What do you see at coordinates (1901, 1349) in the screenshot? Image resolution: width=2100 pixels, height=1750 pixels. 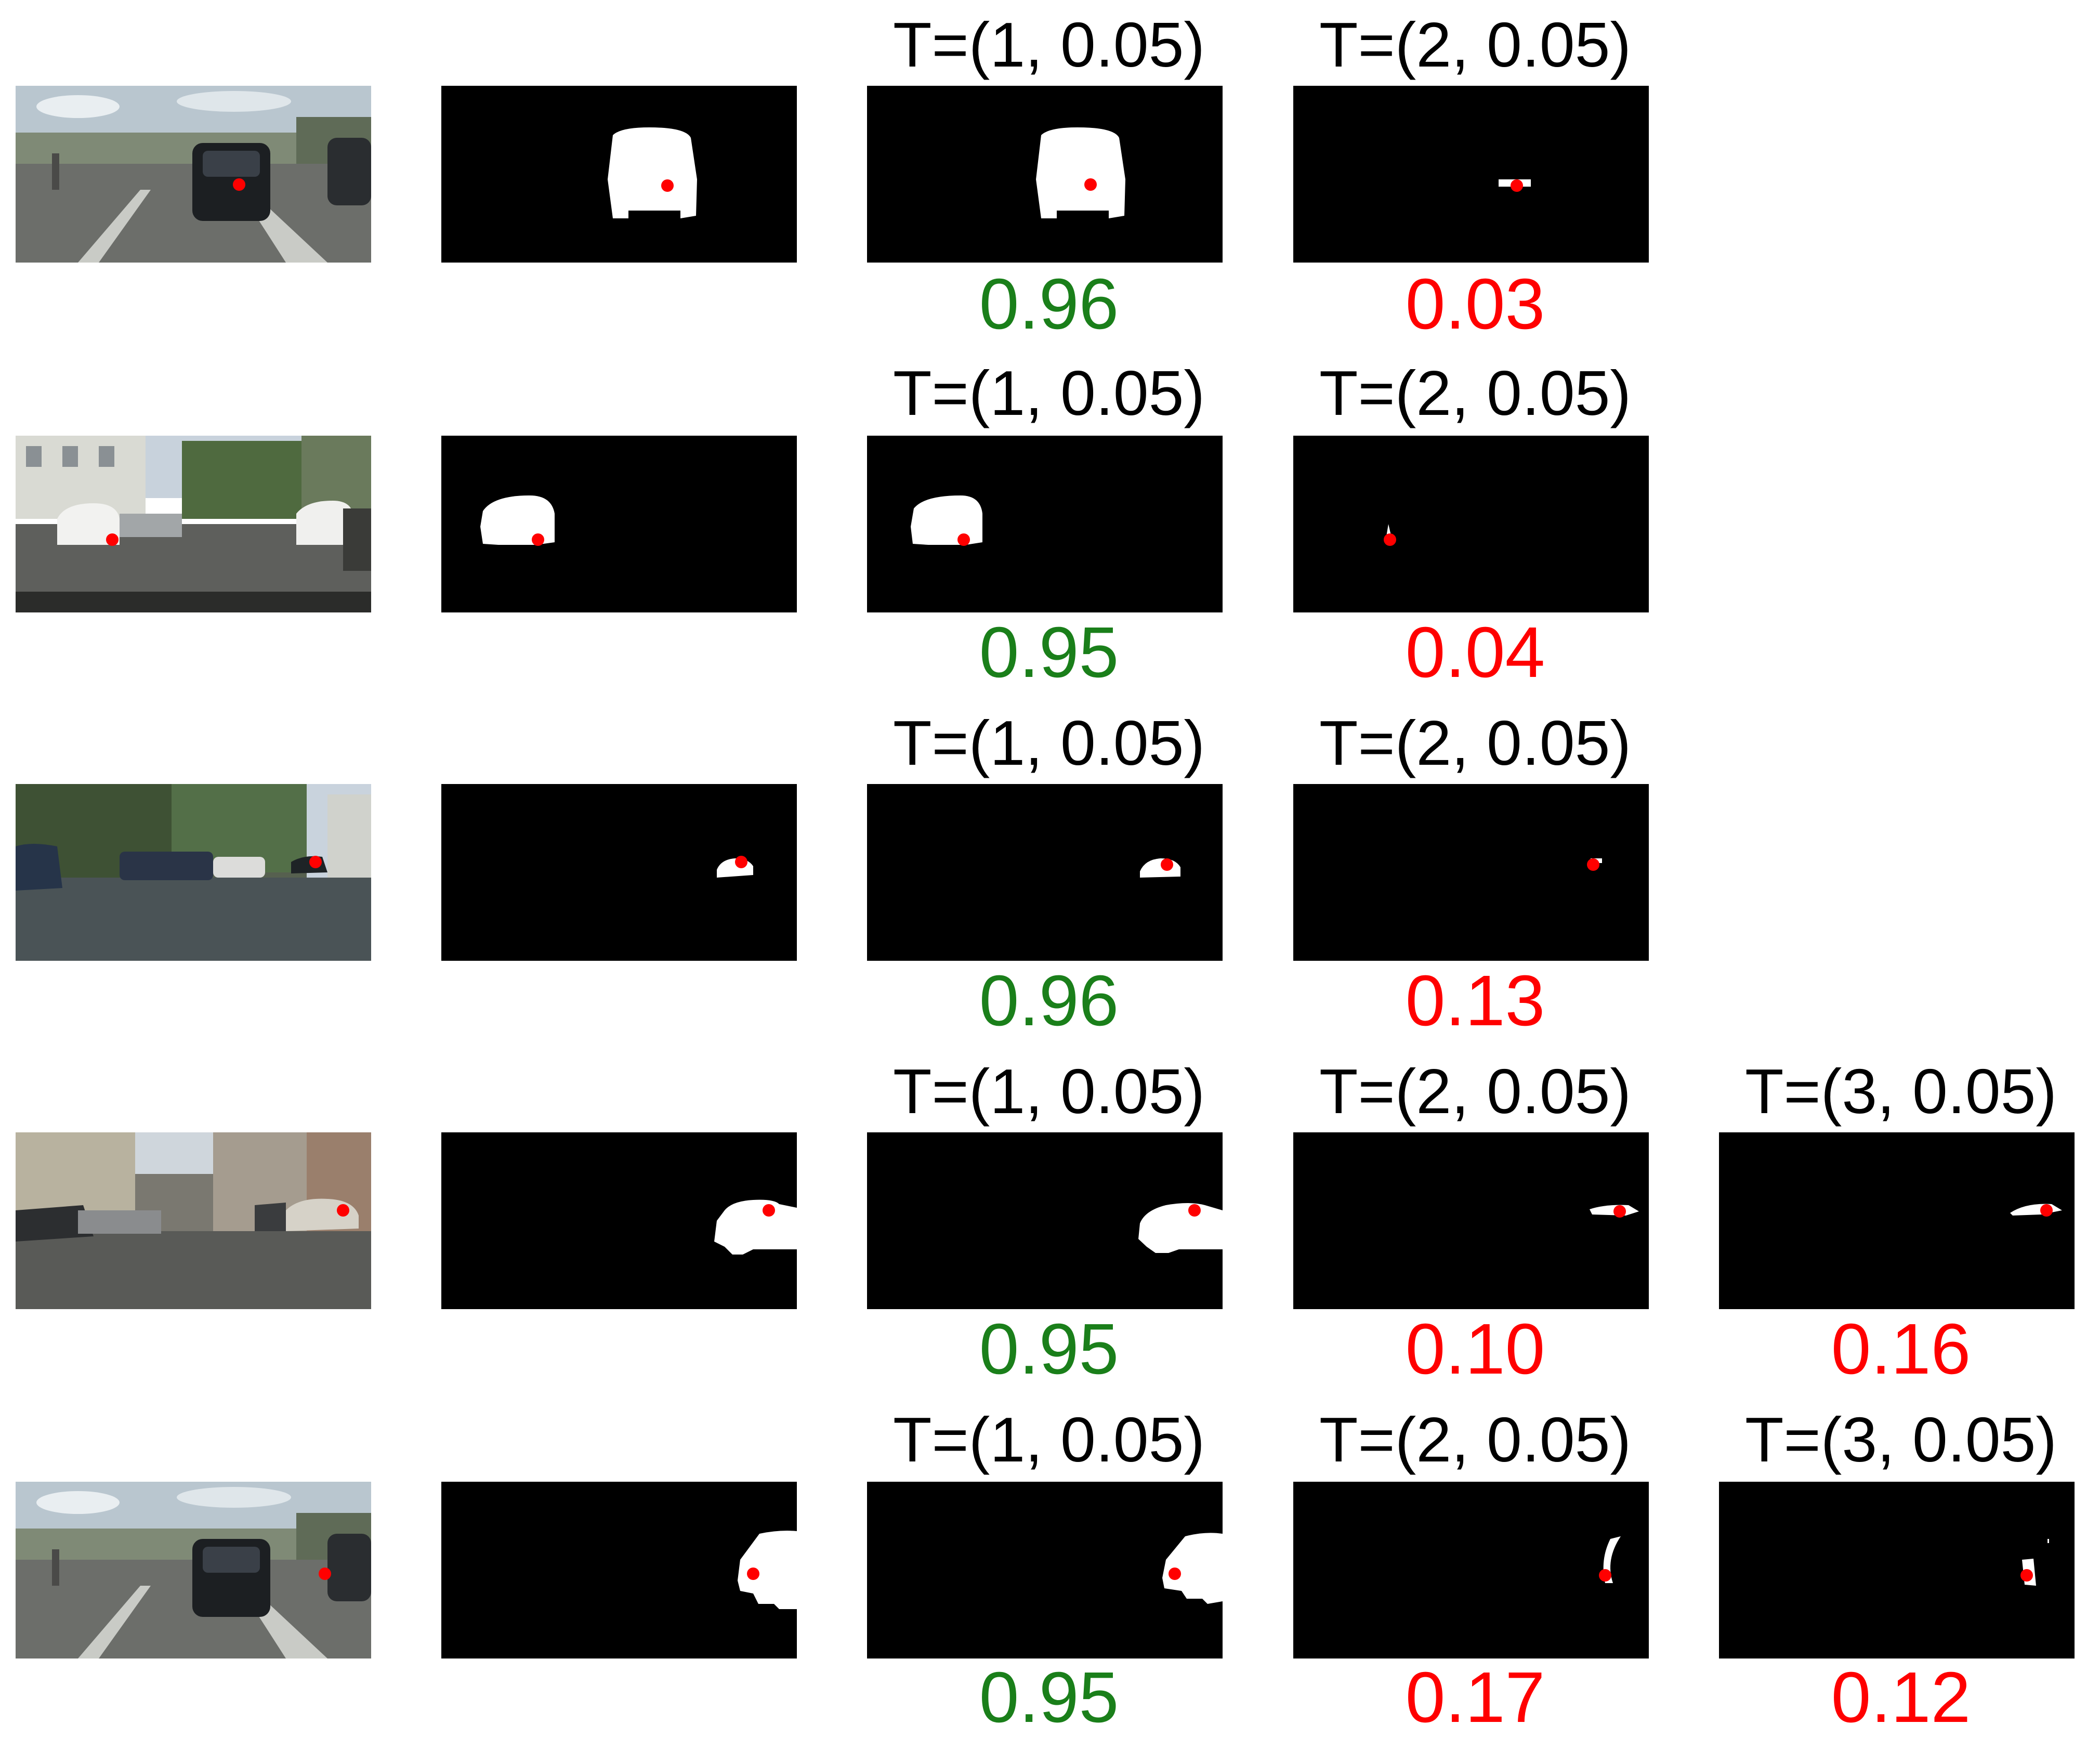 I see `iou-score: 0.16` at bounding box center [1901, 1349].